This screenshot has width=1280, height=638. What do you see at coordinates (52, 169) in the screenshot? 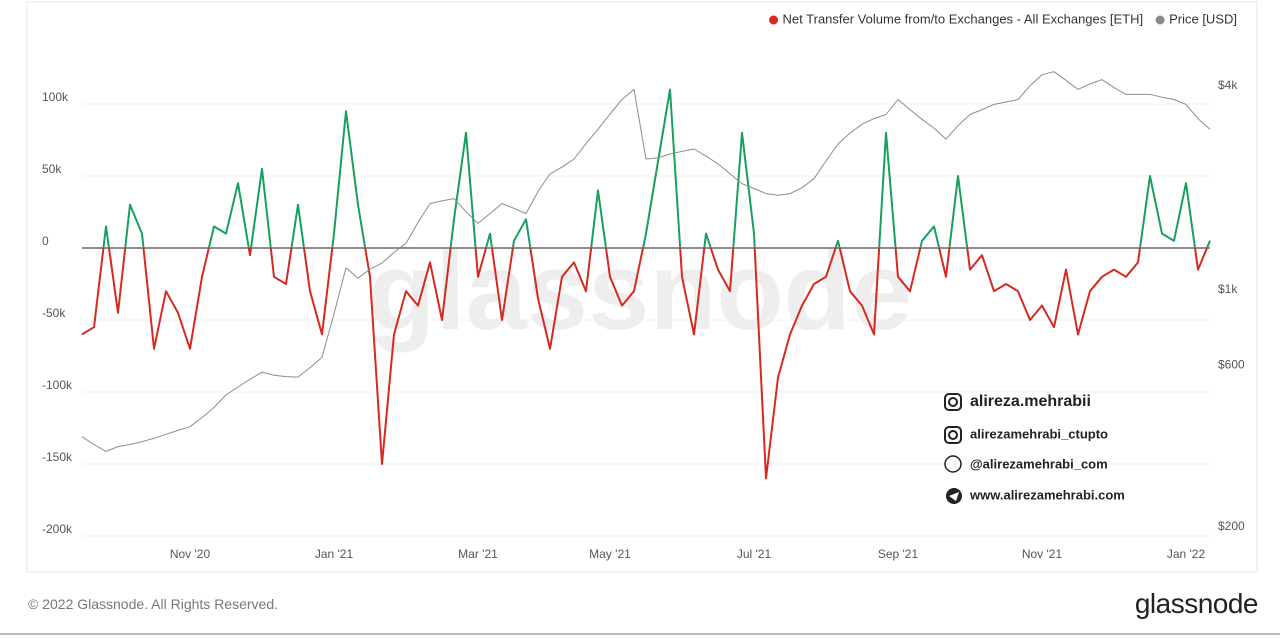
I see `y-tick-label: 50k` at bounding box center [52, 169].